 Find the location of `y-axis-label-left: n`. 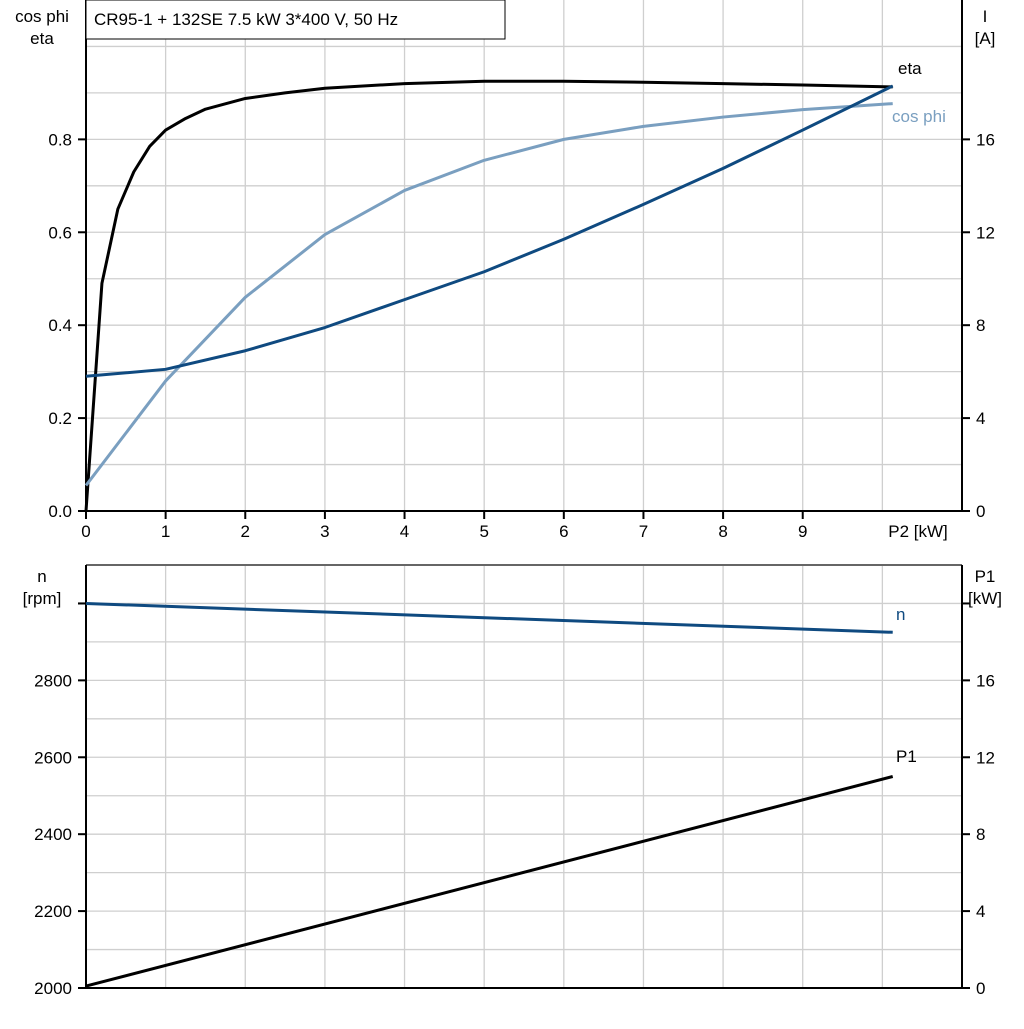

y-axis-label-left: n is located at coordinates (41, 576).